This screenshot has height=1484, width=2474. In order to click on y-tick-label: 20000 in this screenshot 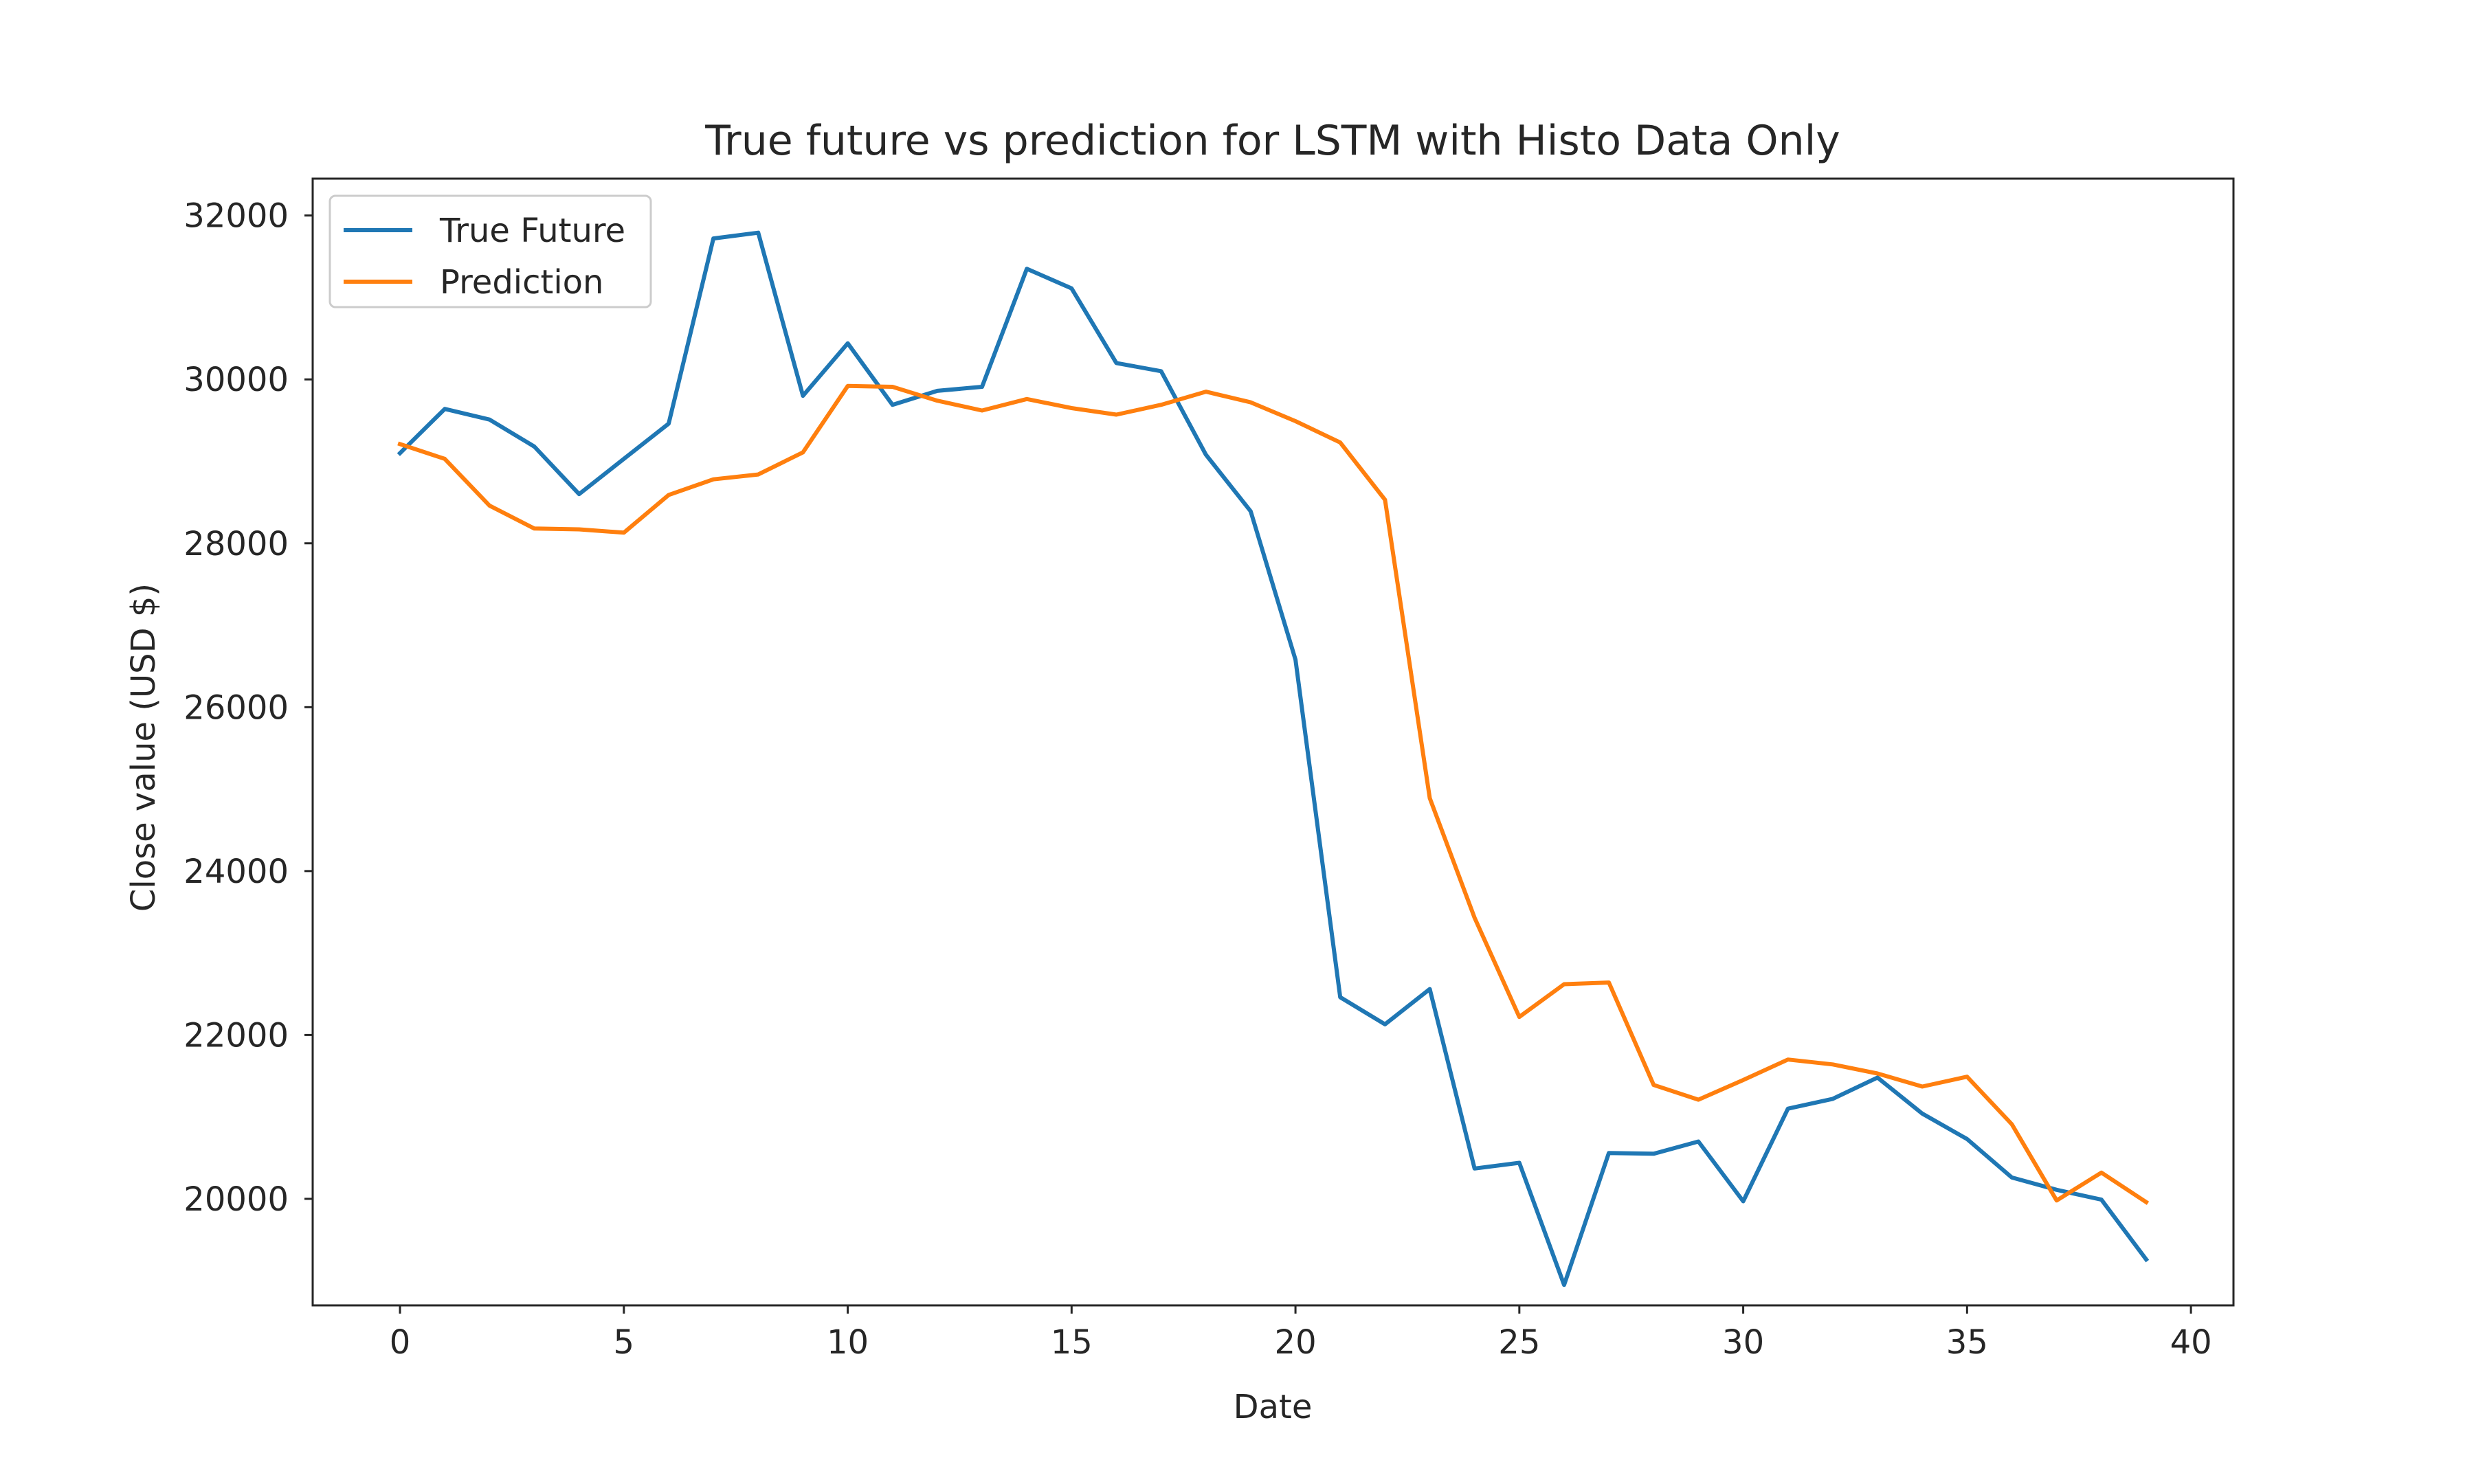, I will do `click(236, 1199)`.